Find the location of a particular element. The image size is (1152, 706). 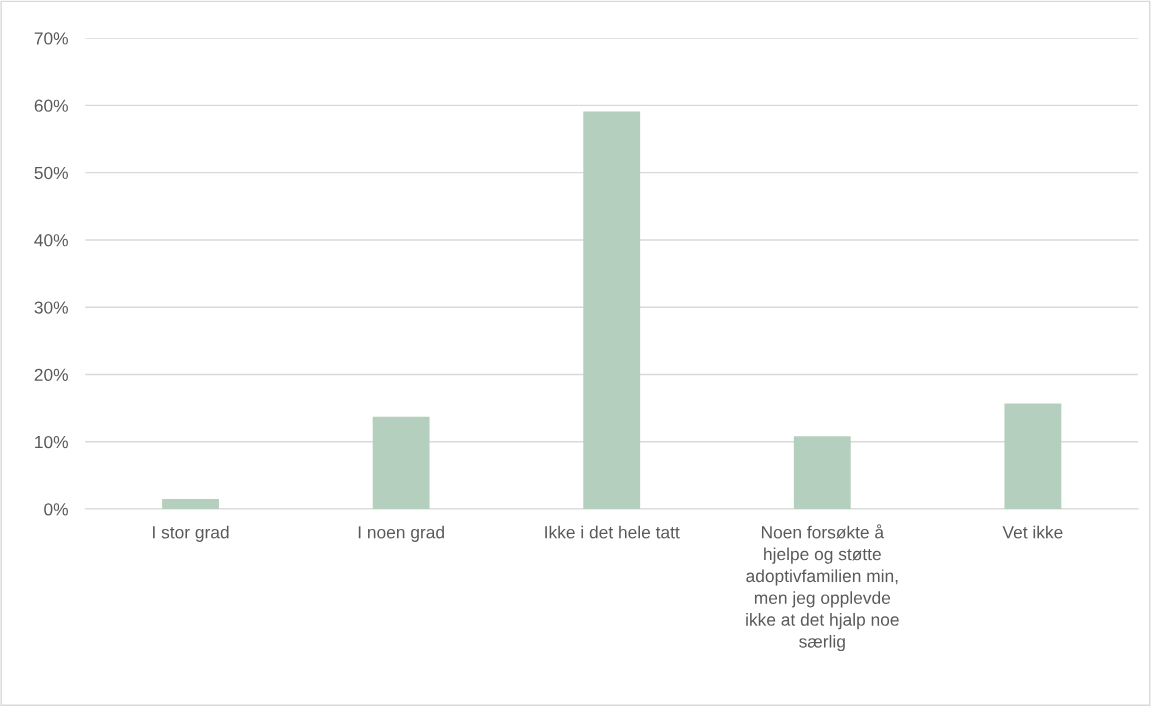

y-tick-label: 70% is located at coordinates (51, 38).